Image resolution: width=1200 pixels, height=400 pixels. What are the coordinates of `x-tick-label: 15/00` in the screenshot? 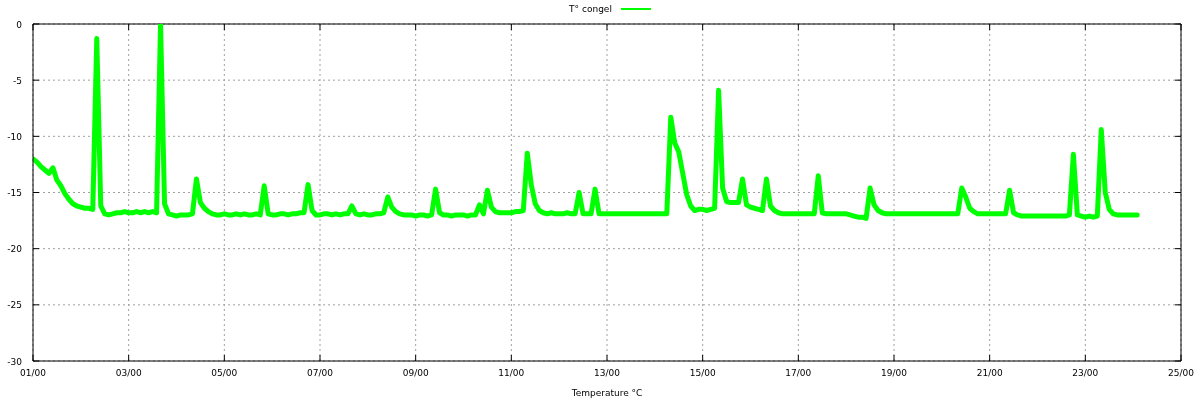 It's located at (702, 373).